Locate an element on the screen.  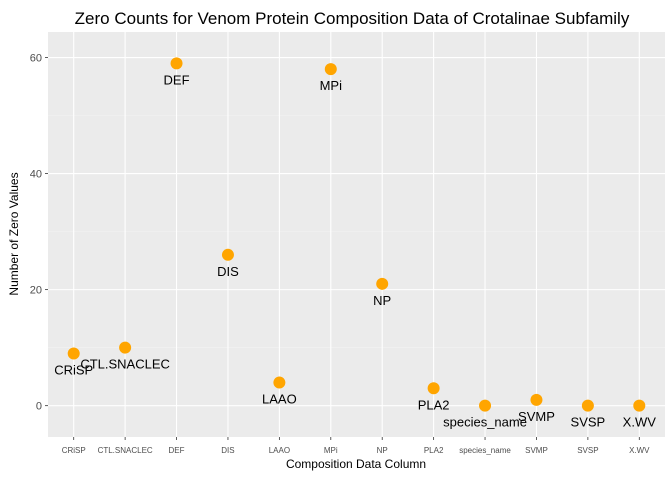
x-tick-label: DEF is located at coordinates (177, 450).